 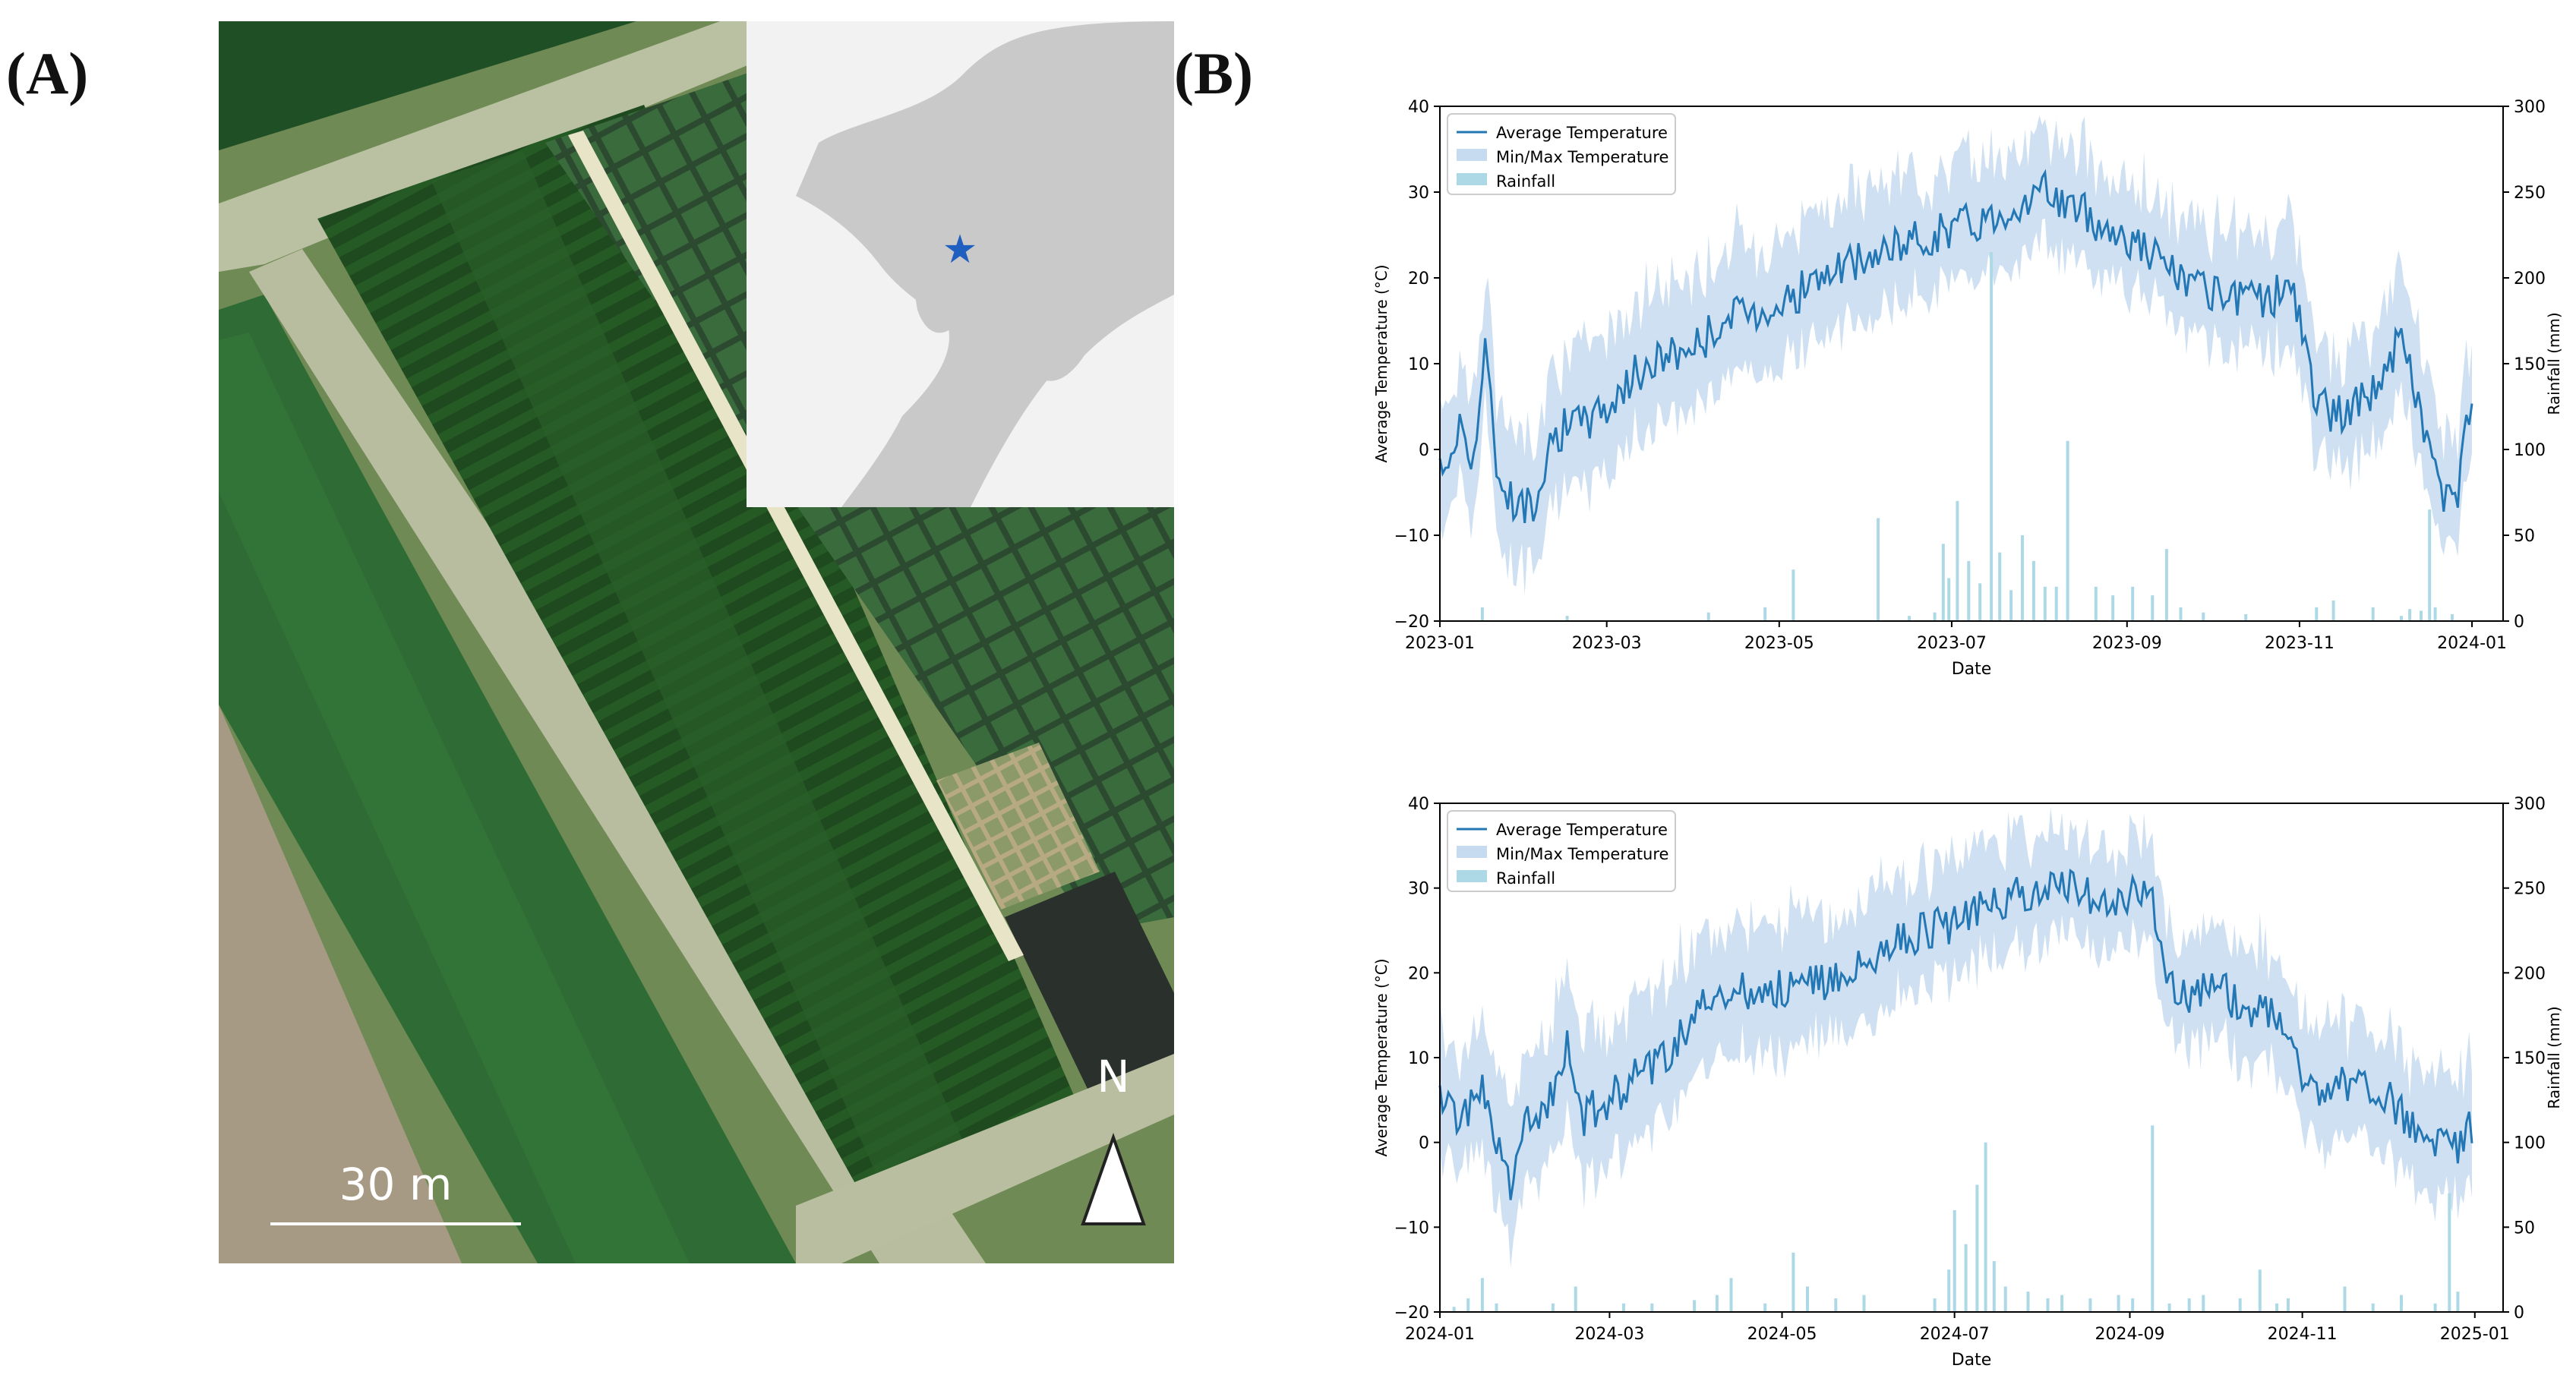 What do you see at coordinates (1018, 826) in the screenshot?
I see `beige-plot` at bounding box center [1018, 826].